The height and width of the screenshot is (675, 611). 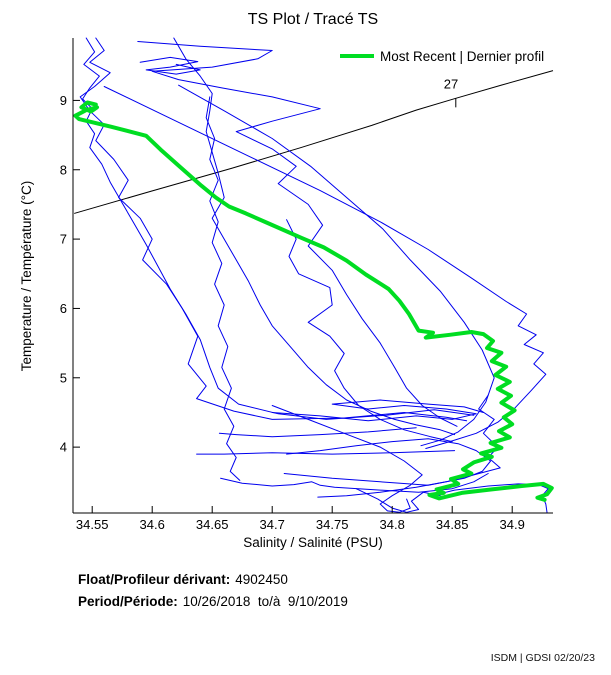 What do you see at coordinates (313, 19) in the screenshot?
I see `chart-title: TS Plot / Tracé TS` at bounding box center [313, 19].